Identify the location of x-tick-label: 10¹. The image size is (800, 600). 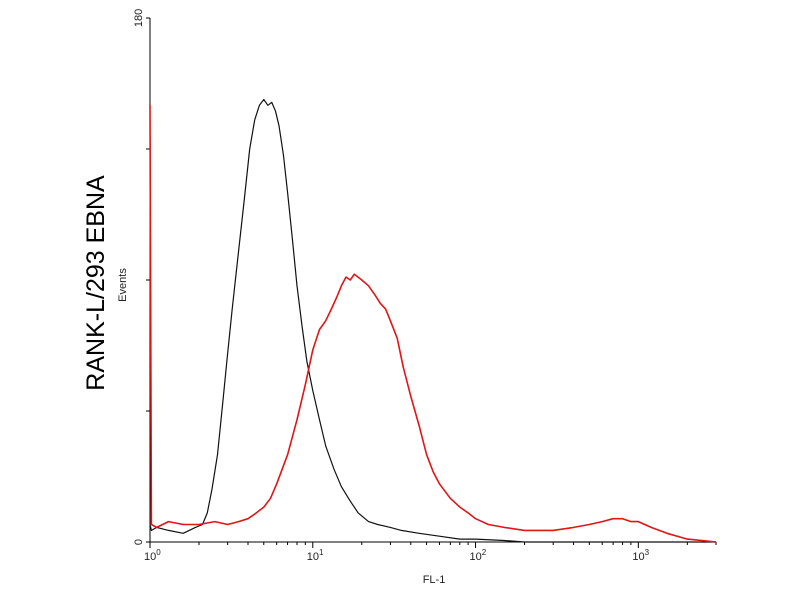
(315, 555).